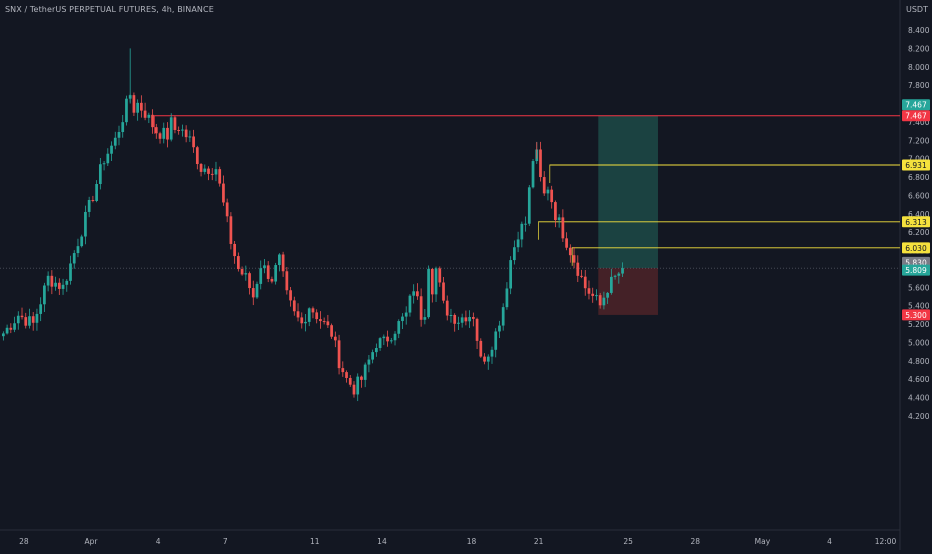  Describe the element at coordinates (919, 324) in the screenshot. I see `y-tick-label: 5.200` at that location.